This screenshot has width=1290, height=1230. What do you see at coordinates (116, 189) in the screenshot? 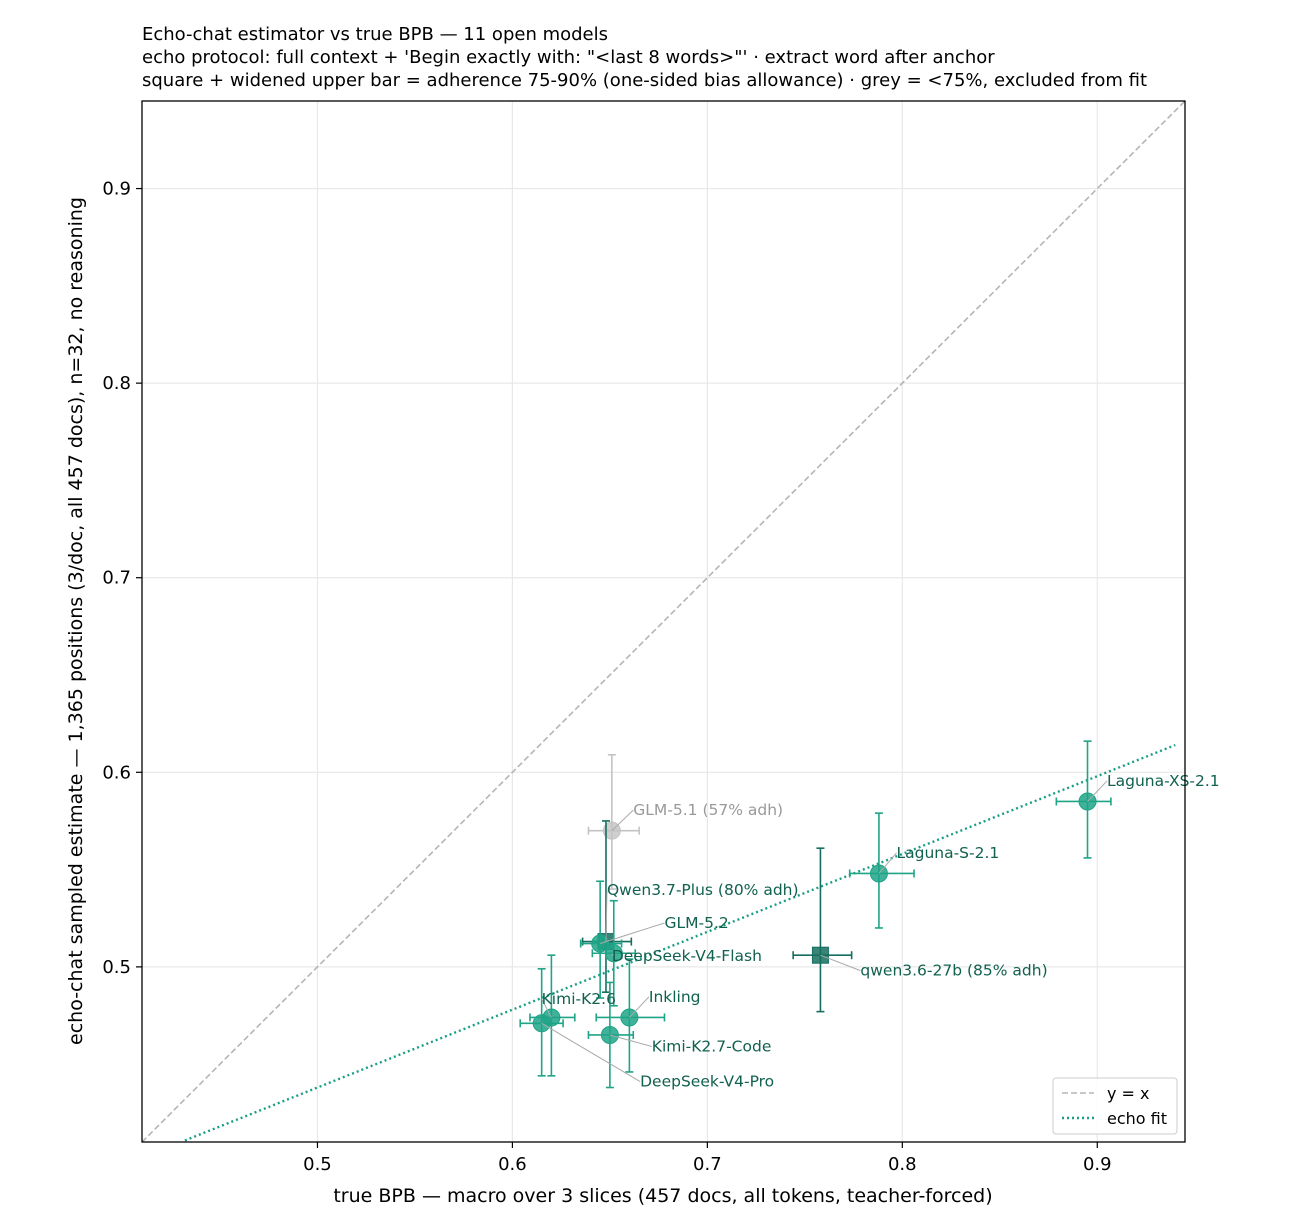
I see `y-tick-label: 0.9` at bounding box center [116, 189].